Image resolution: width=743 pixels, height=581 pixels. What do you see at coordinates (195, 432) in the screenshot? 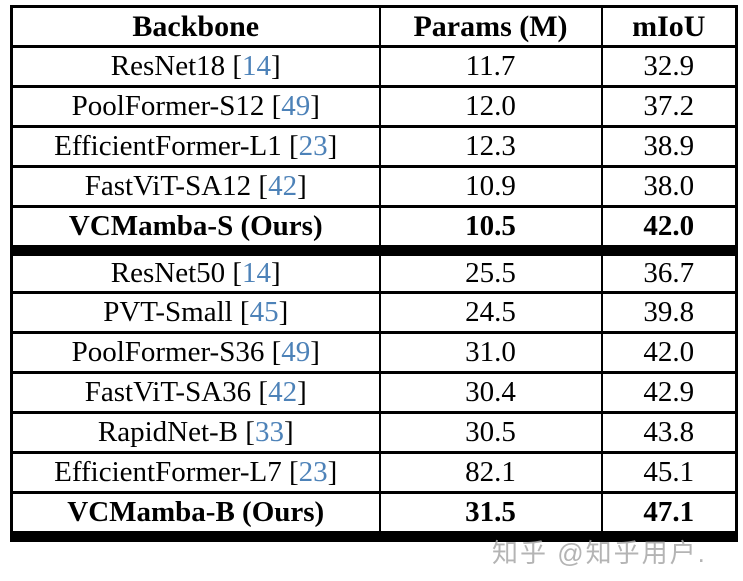
I see `backbone-cell: RapidNet-B [33]` at bounding box center [195, 432].